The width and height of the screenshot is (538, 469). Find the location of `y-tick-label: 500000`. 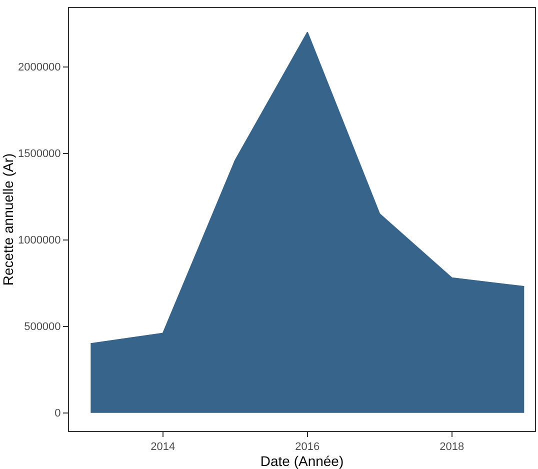

y-tick-label: 500000 is located at coordinates (42, 327).